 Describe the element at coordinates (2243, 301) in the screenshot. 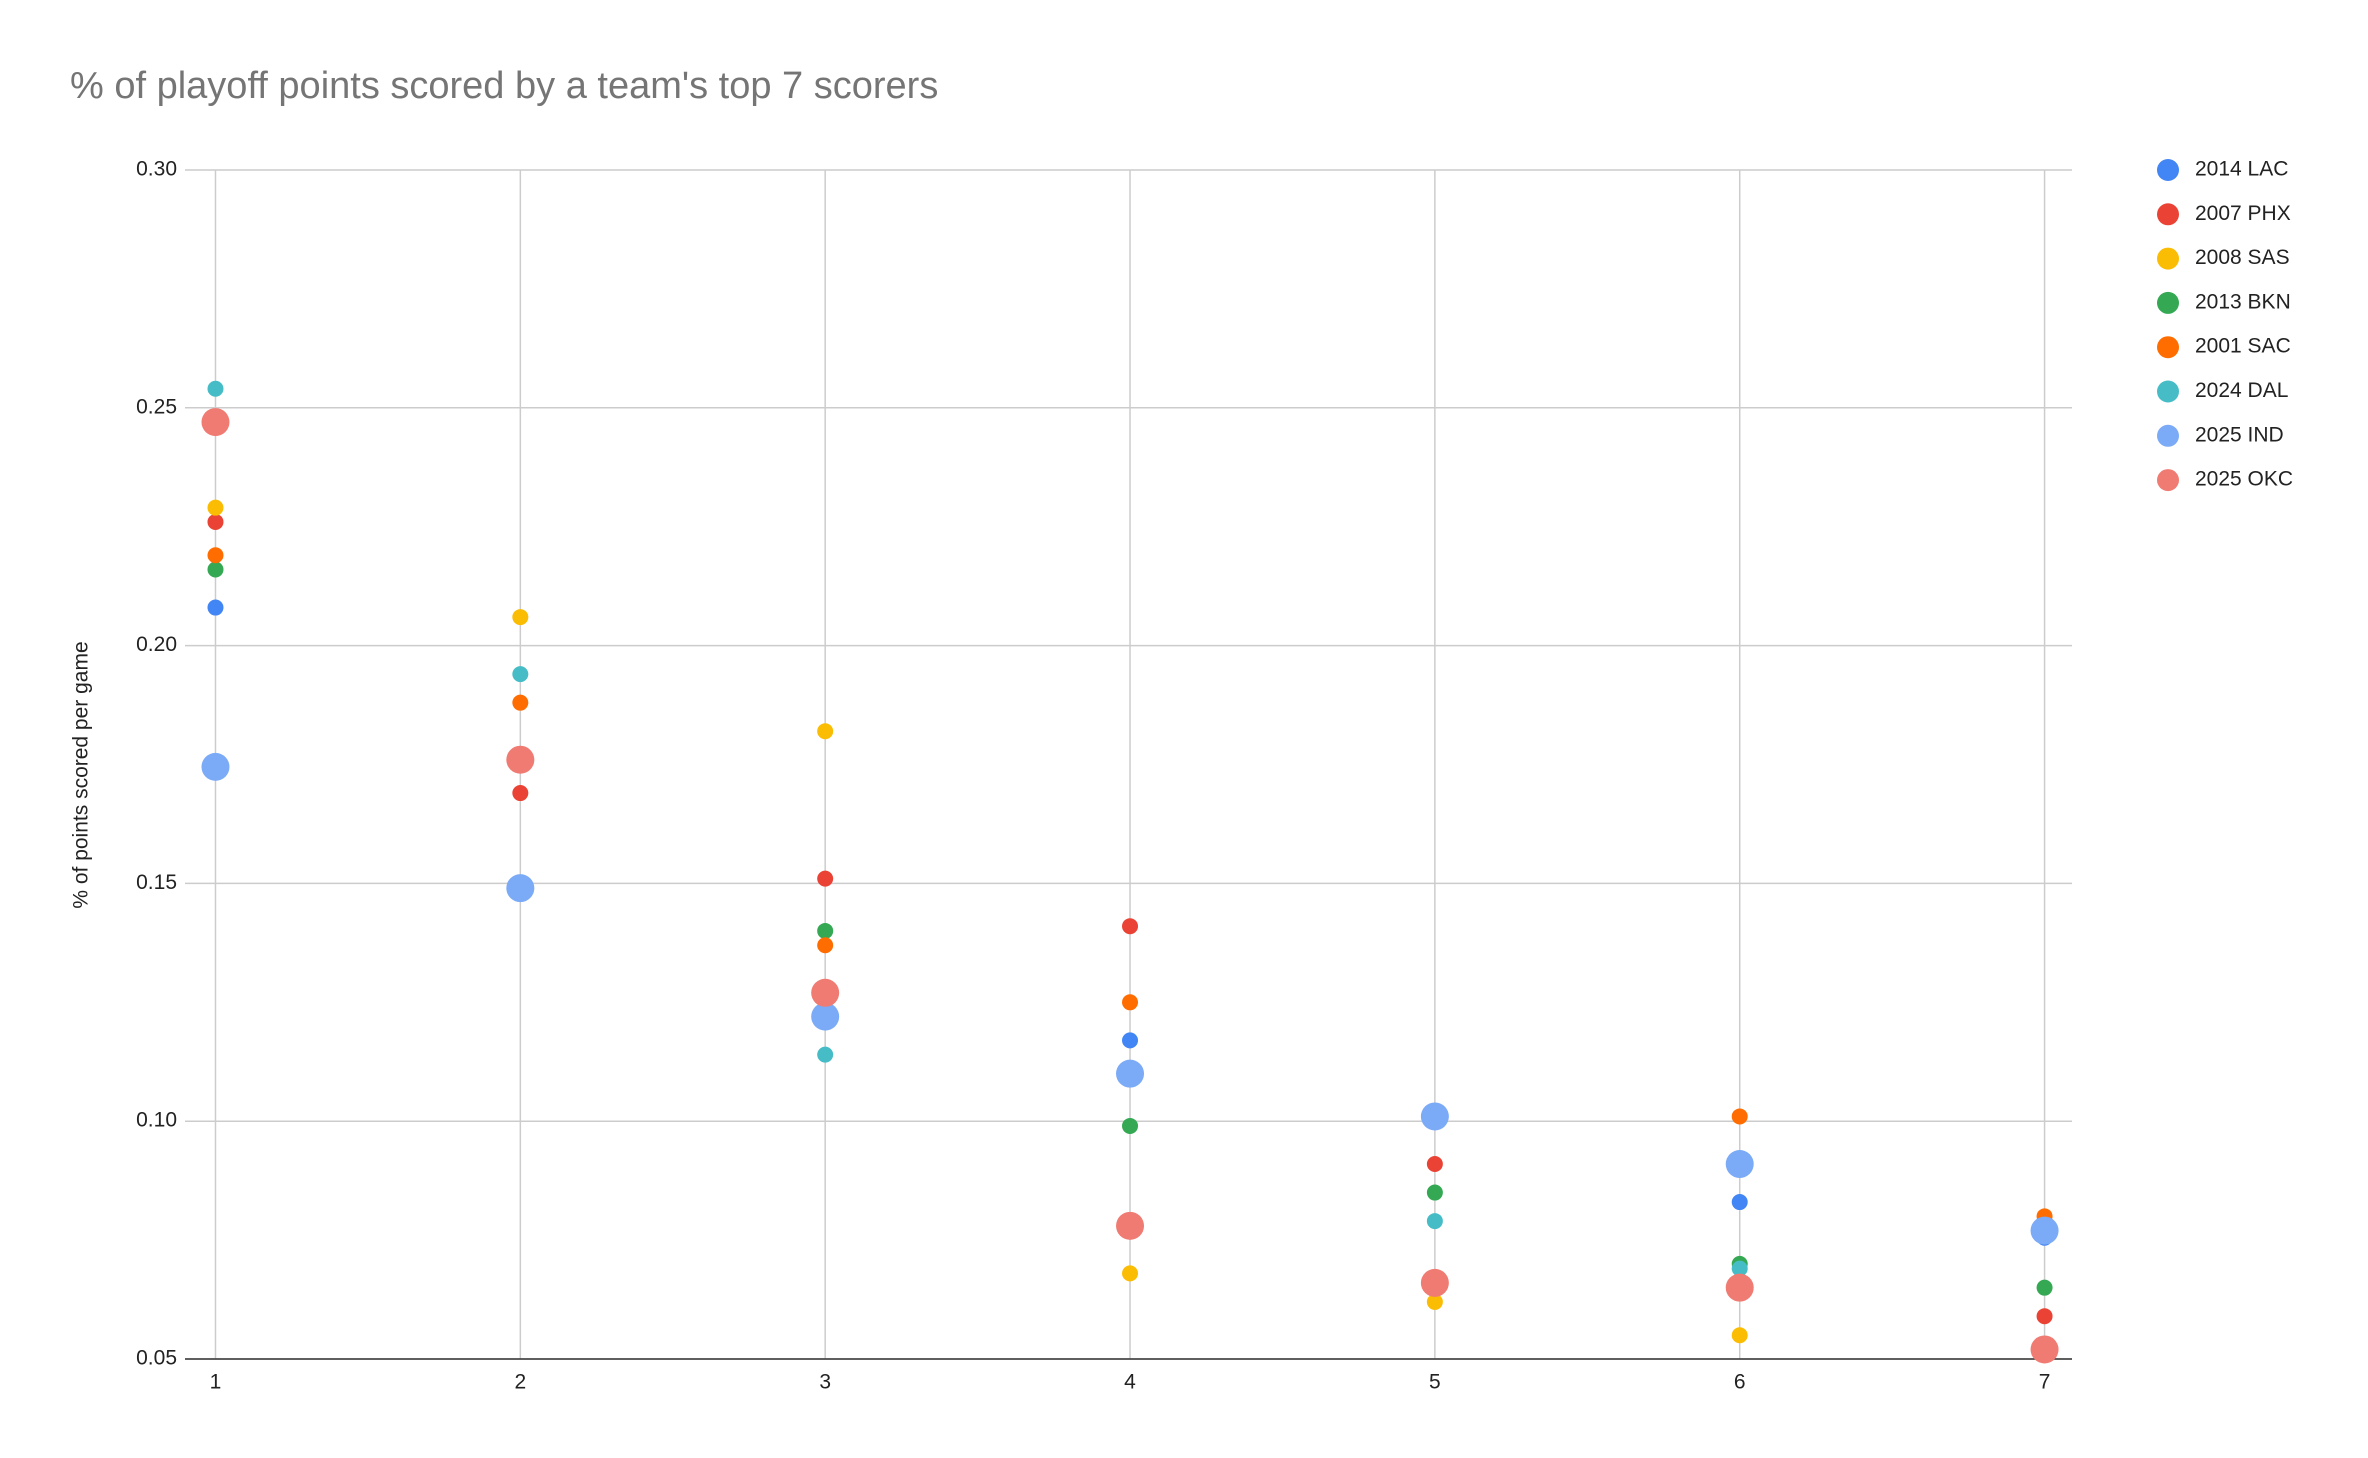

I see `legend-label: 2013 BKN` at that location.